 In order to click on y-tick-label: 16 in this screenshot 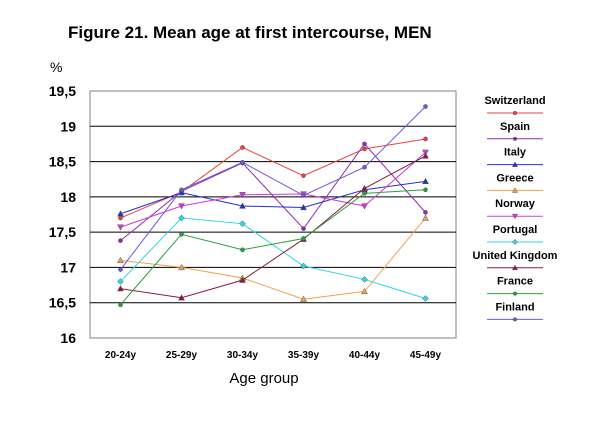, I will do `click(68, 338)`.